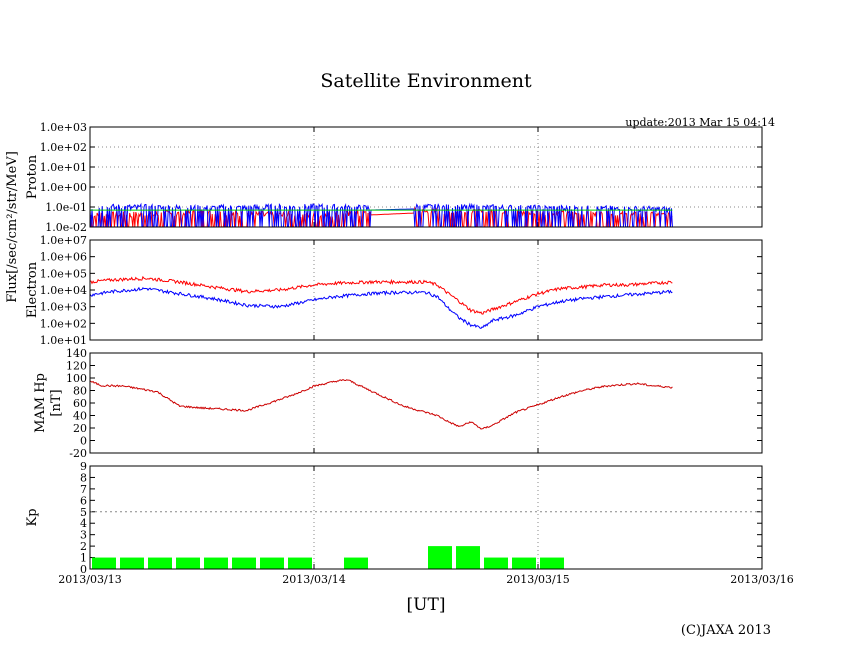  Describe the element at coordinates (89, 579) in the screenshot. I see `x-tick-label: 2013/03/13` at that location.